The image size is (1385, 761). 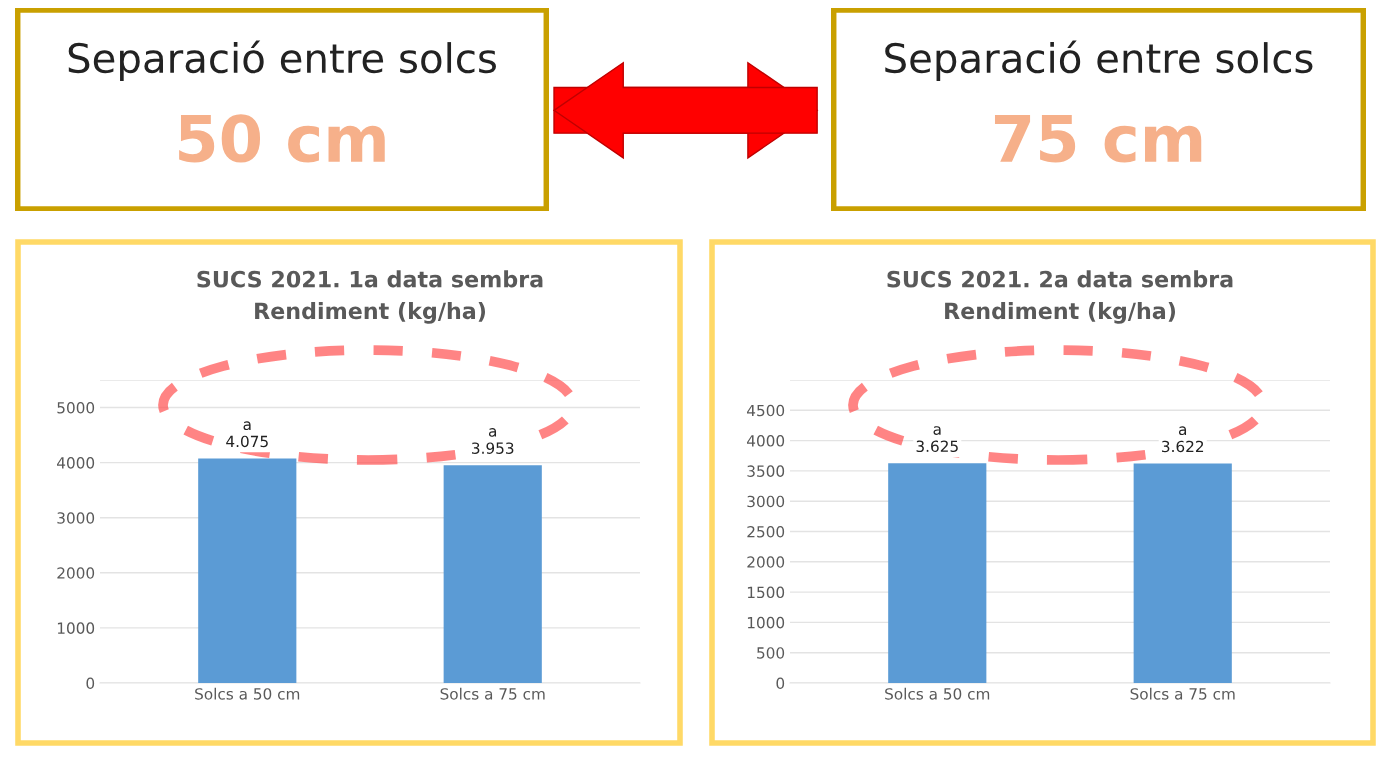 I want to click on y-tick-label: 2500, so click(x=766, y=531).